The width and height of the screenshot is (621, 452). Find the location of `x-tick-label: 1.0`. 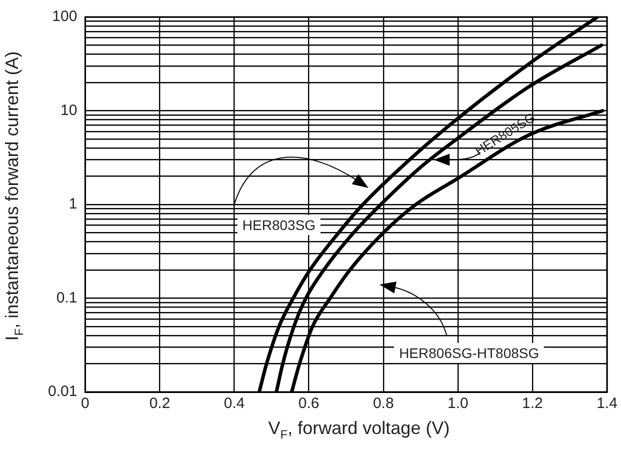

x-tick-label: 1.0 is located at coordinates (457, 403).